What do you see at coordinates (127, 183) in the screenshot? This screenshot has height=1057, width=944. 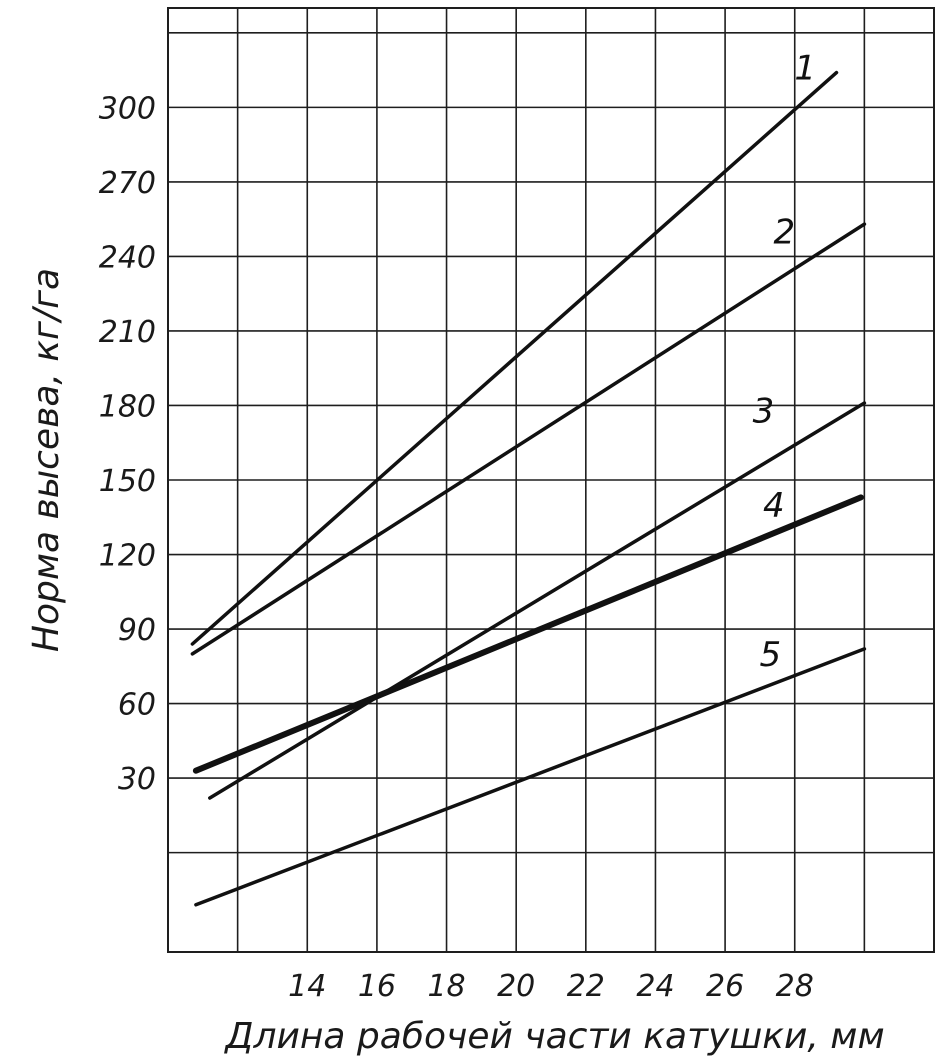 I see `y-tick-label: 270` at bounding box center [127, 183].